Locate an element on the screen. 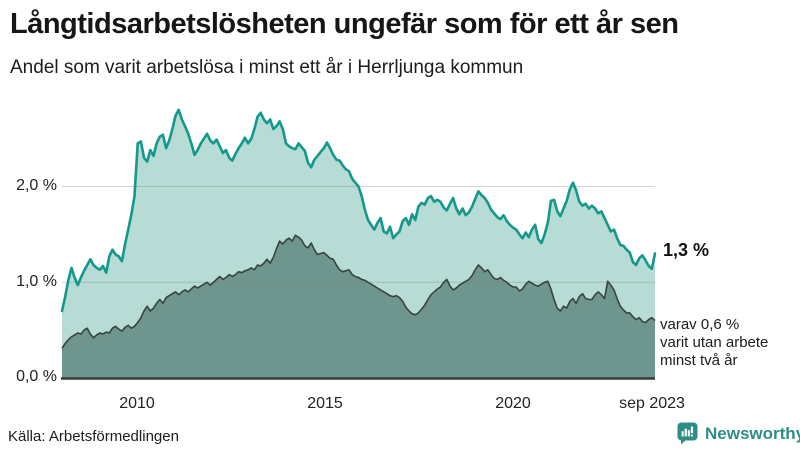 The height and width of the screenshot is (450, 800). y-tick-2: 2,0 % is located at coordinates (36, 185).